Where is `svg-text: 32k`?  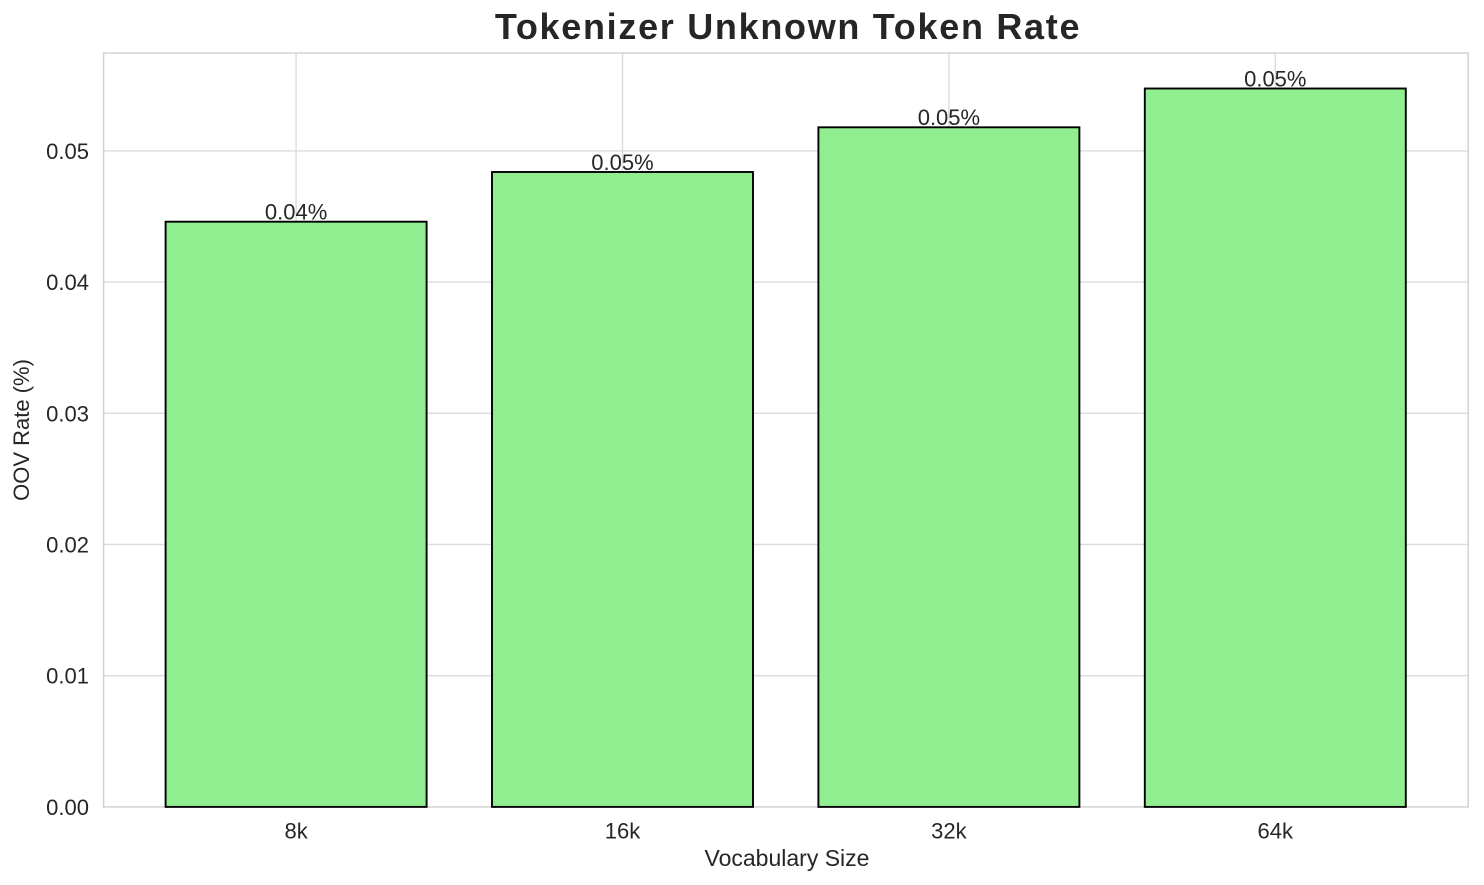 svg-text: 32k is located at coordinates (949, 830).